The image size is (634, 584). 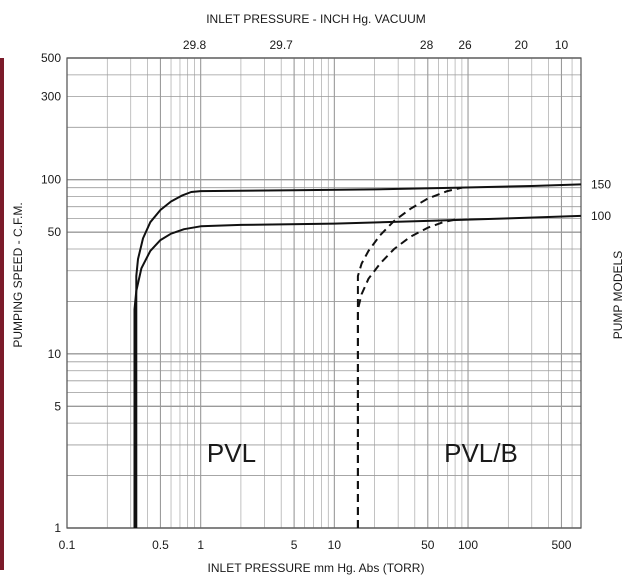 I want to click on x-tick-label: 50, so click(x=428, y=545).